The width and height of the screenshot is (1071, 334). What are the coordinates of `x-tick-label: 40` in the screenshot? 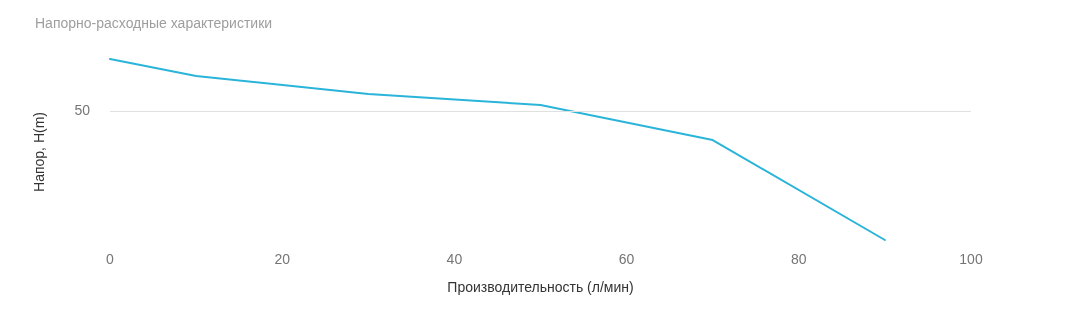 It's located at (454, 259).